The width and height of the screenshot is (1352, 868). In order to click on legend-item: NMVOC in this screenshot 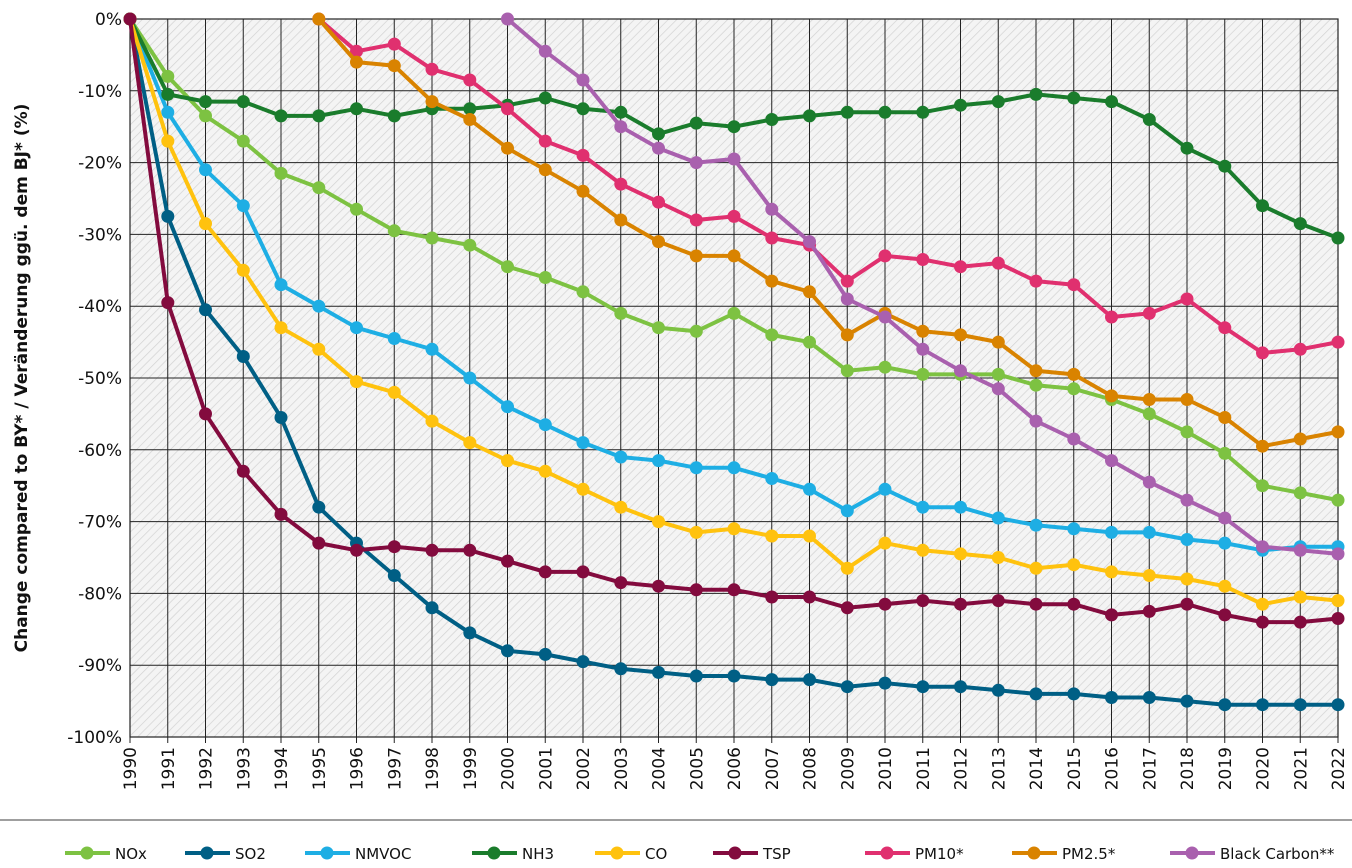, I will do `click(358, 854)`.